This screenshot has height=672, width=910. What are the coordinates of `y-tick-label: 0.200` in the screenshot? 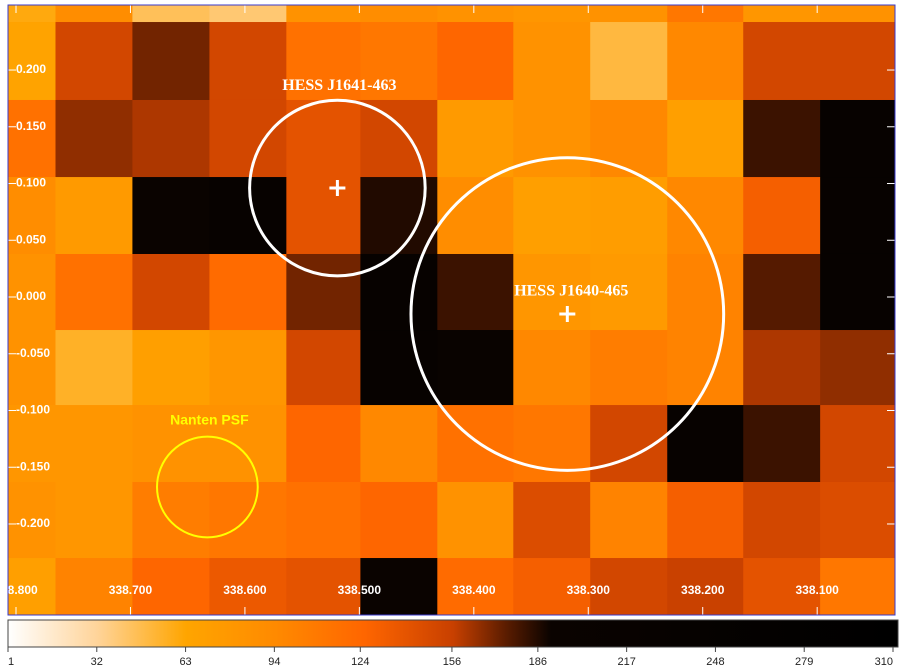 It's located at (31, 69).